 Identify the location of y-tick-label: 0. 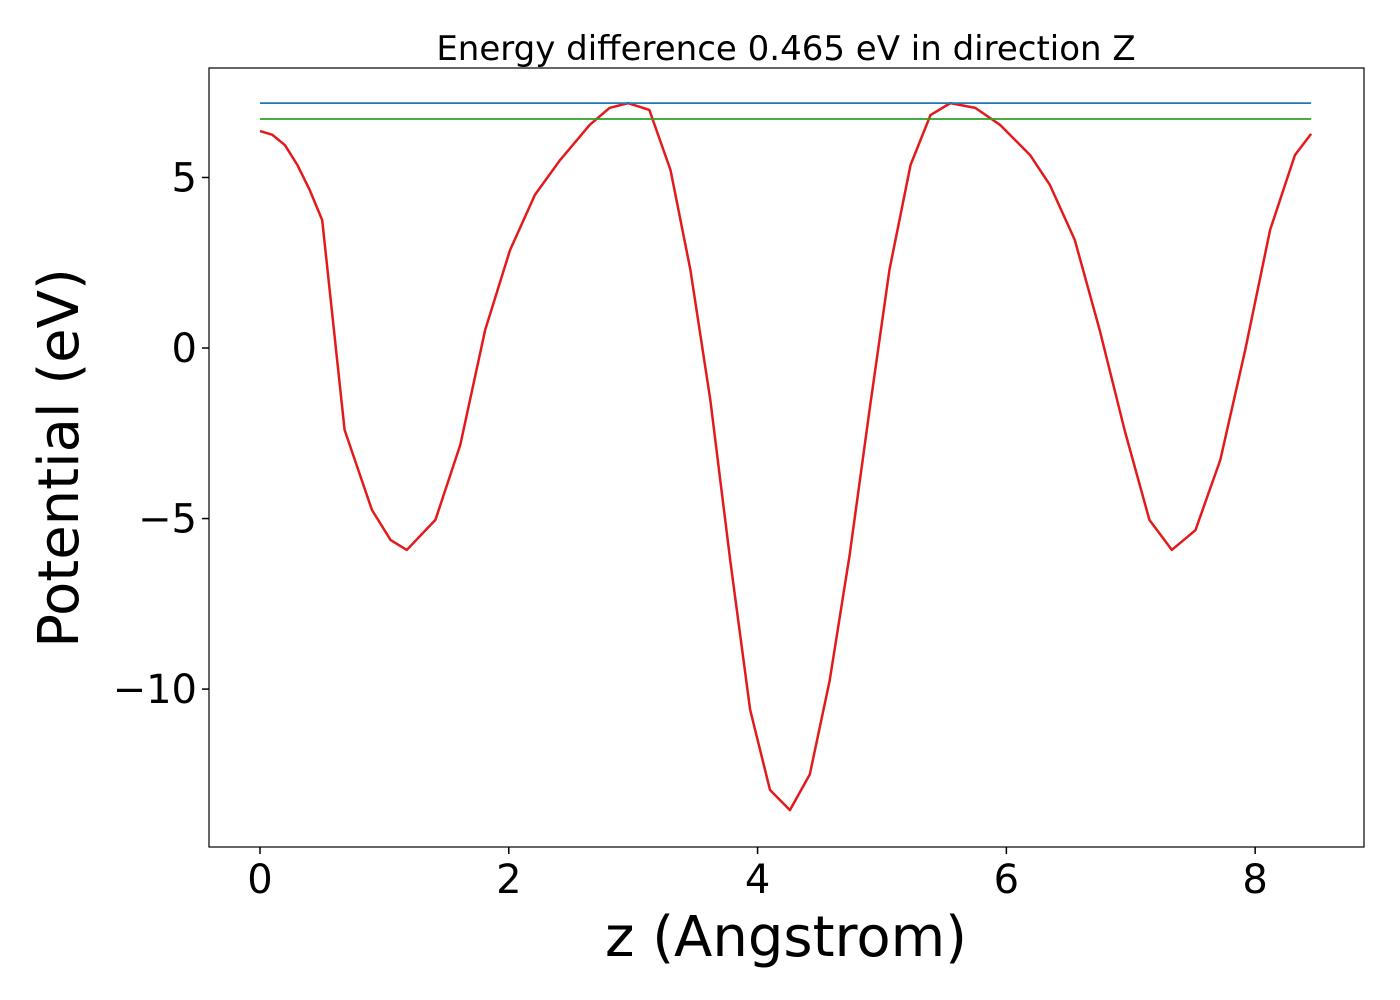
(184, 349).